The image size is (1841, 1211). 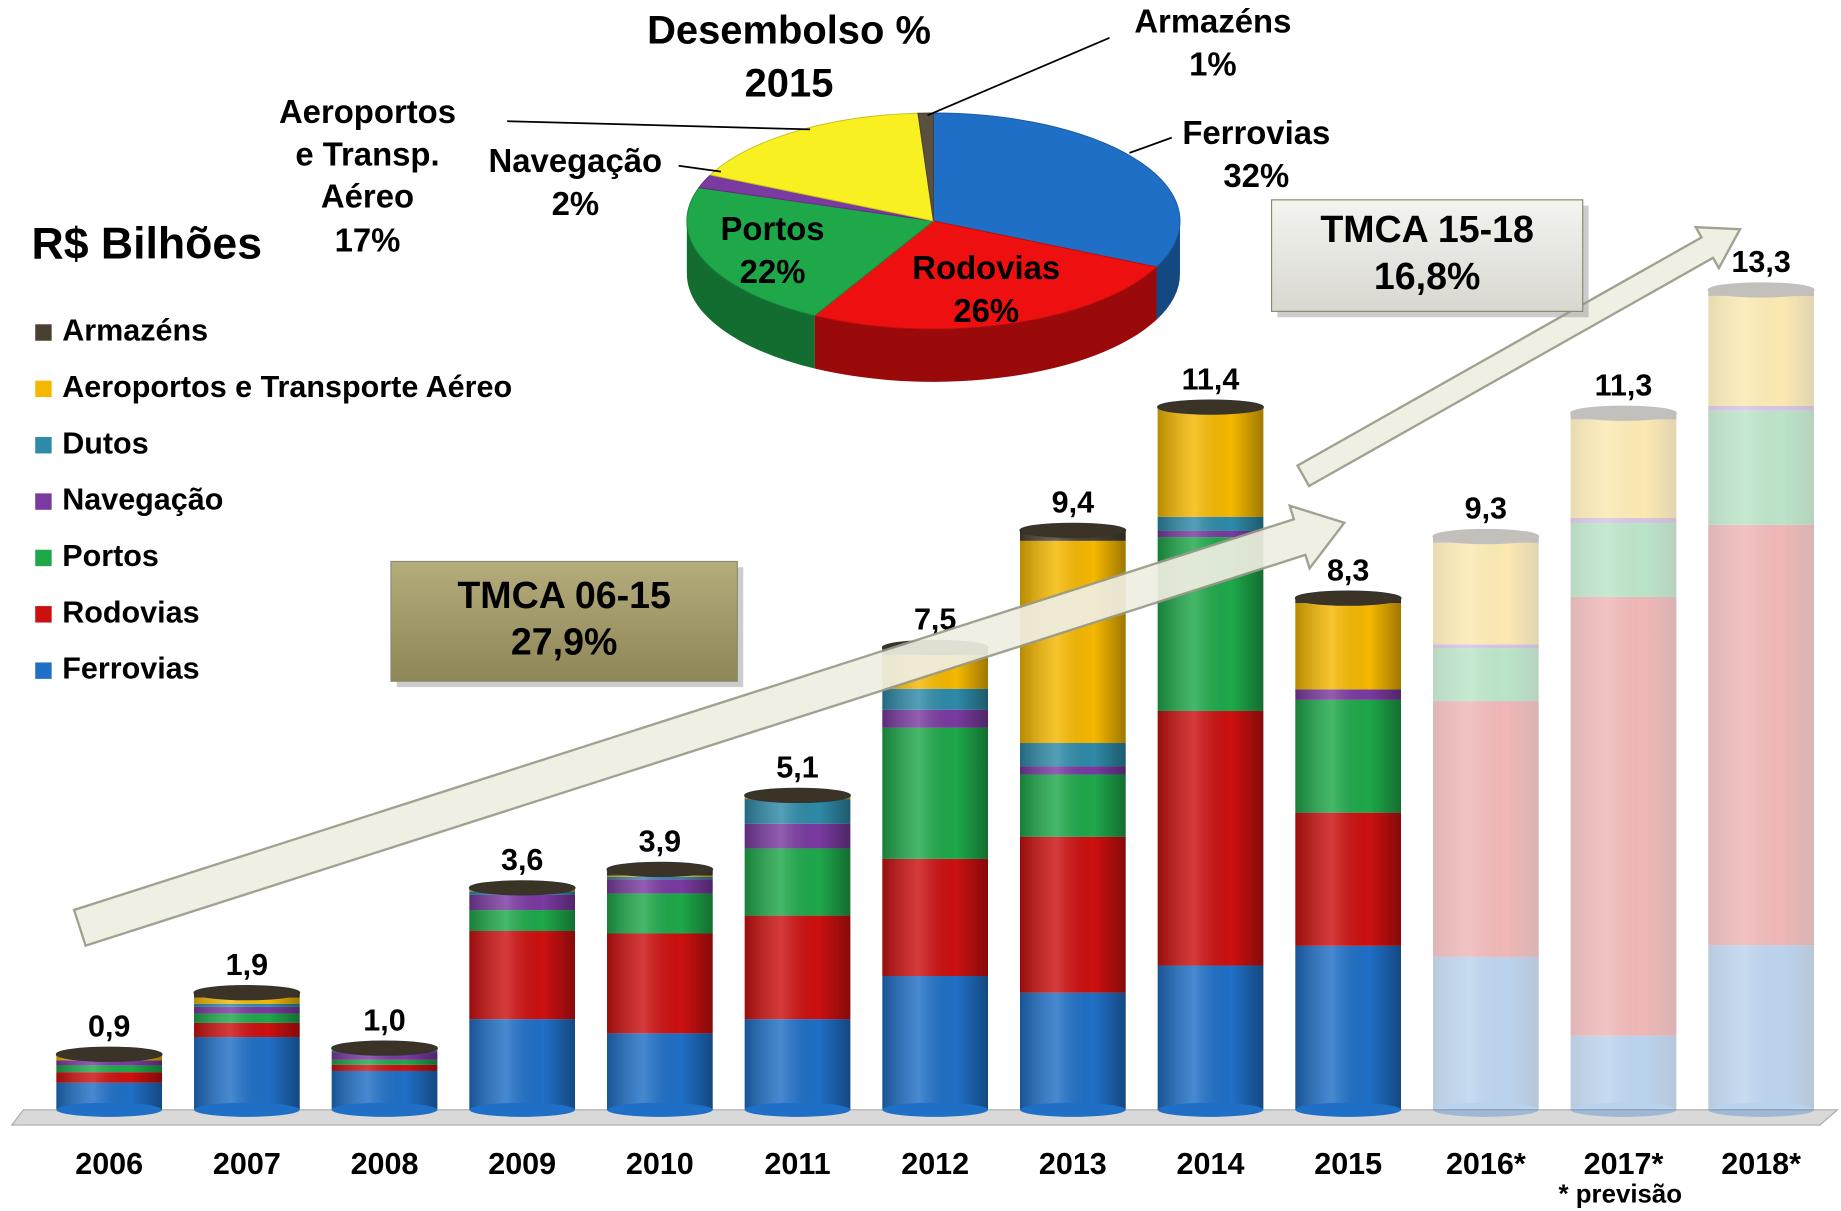 I want to click on x-tick-label: 2016*, so click(x=1486, y=1164).